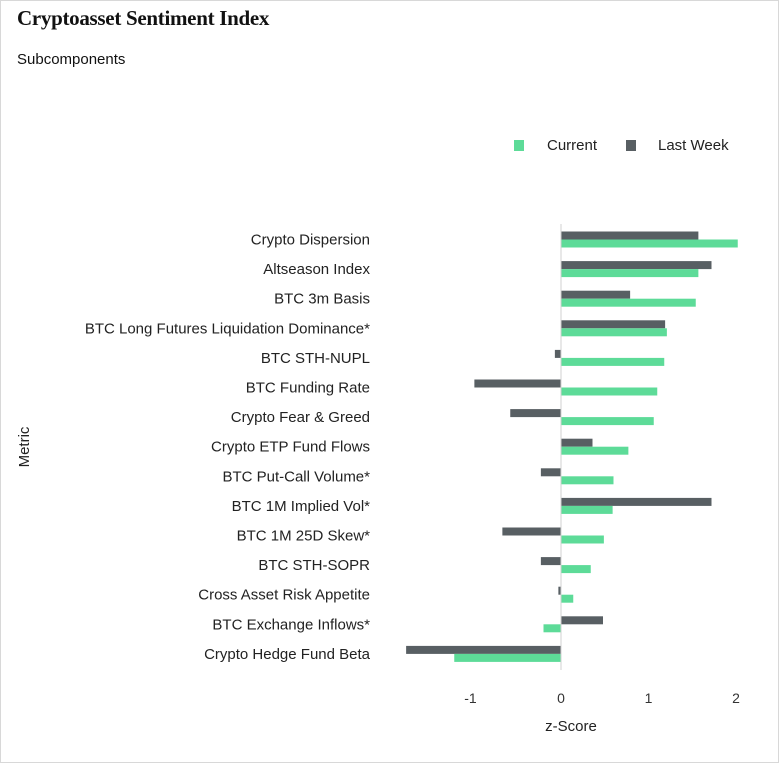  I want to click on chart-title: Cryptoasset Sentiment Index, so click(143, 18).